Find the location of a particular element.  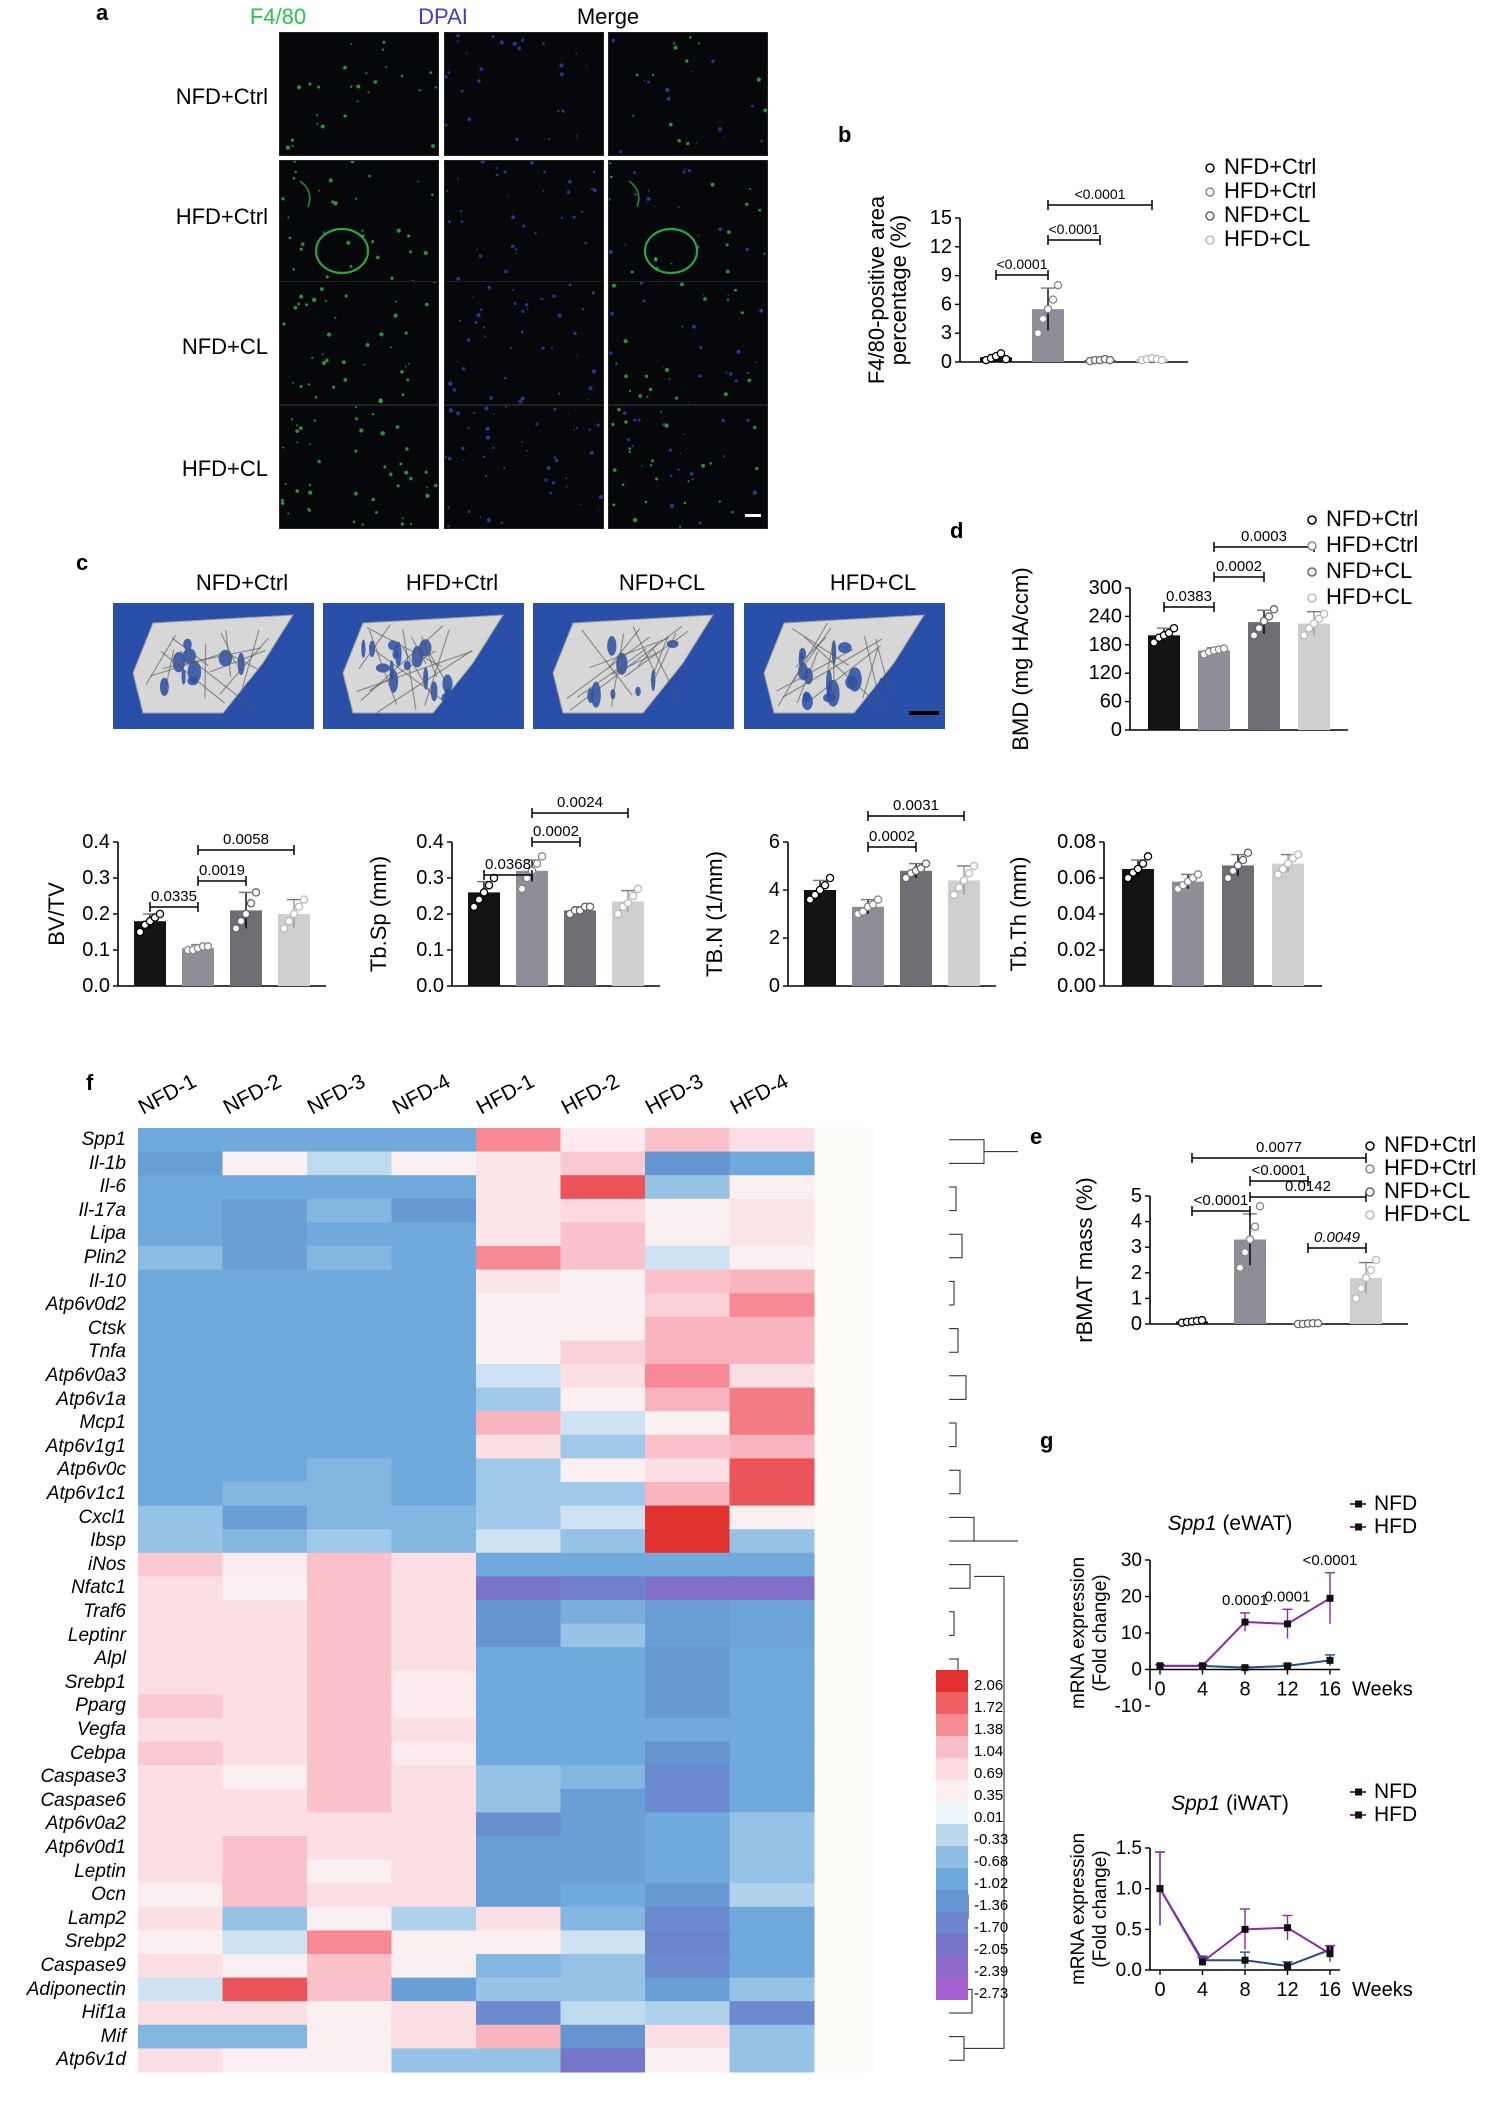

y-tick-label: -10 is located at coordinates (1128, 1706).